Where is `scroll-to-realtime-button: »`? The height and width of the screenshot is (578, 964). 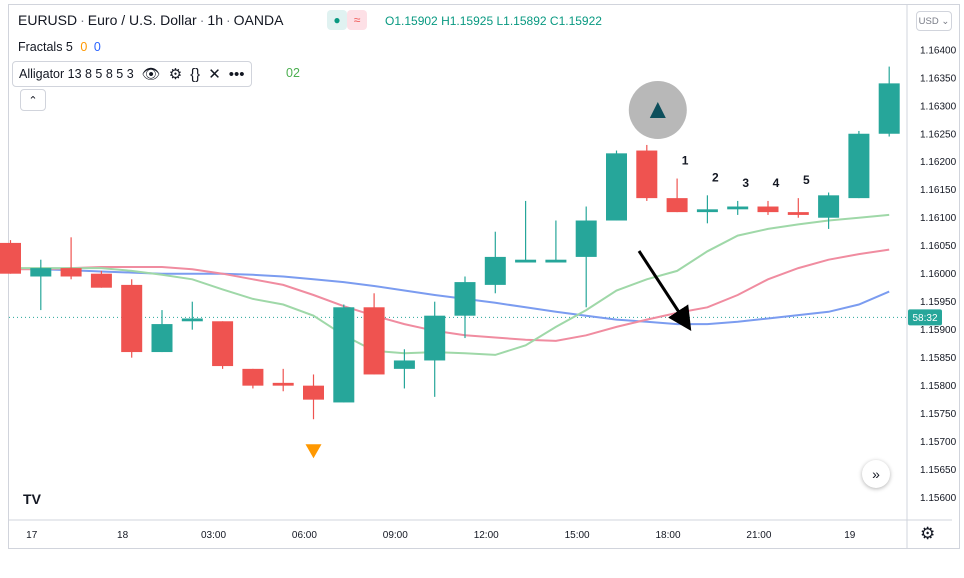 scroll-to-realtime-button: » is located at coordinates (876, 474).